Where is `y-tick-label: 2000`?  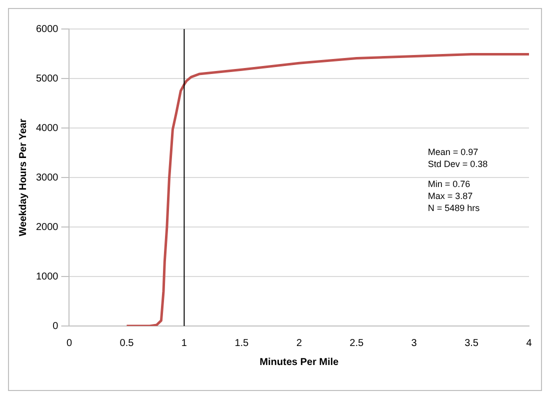
y-tick-label: 2000 is located at coordinates (47, 227).